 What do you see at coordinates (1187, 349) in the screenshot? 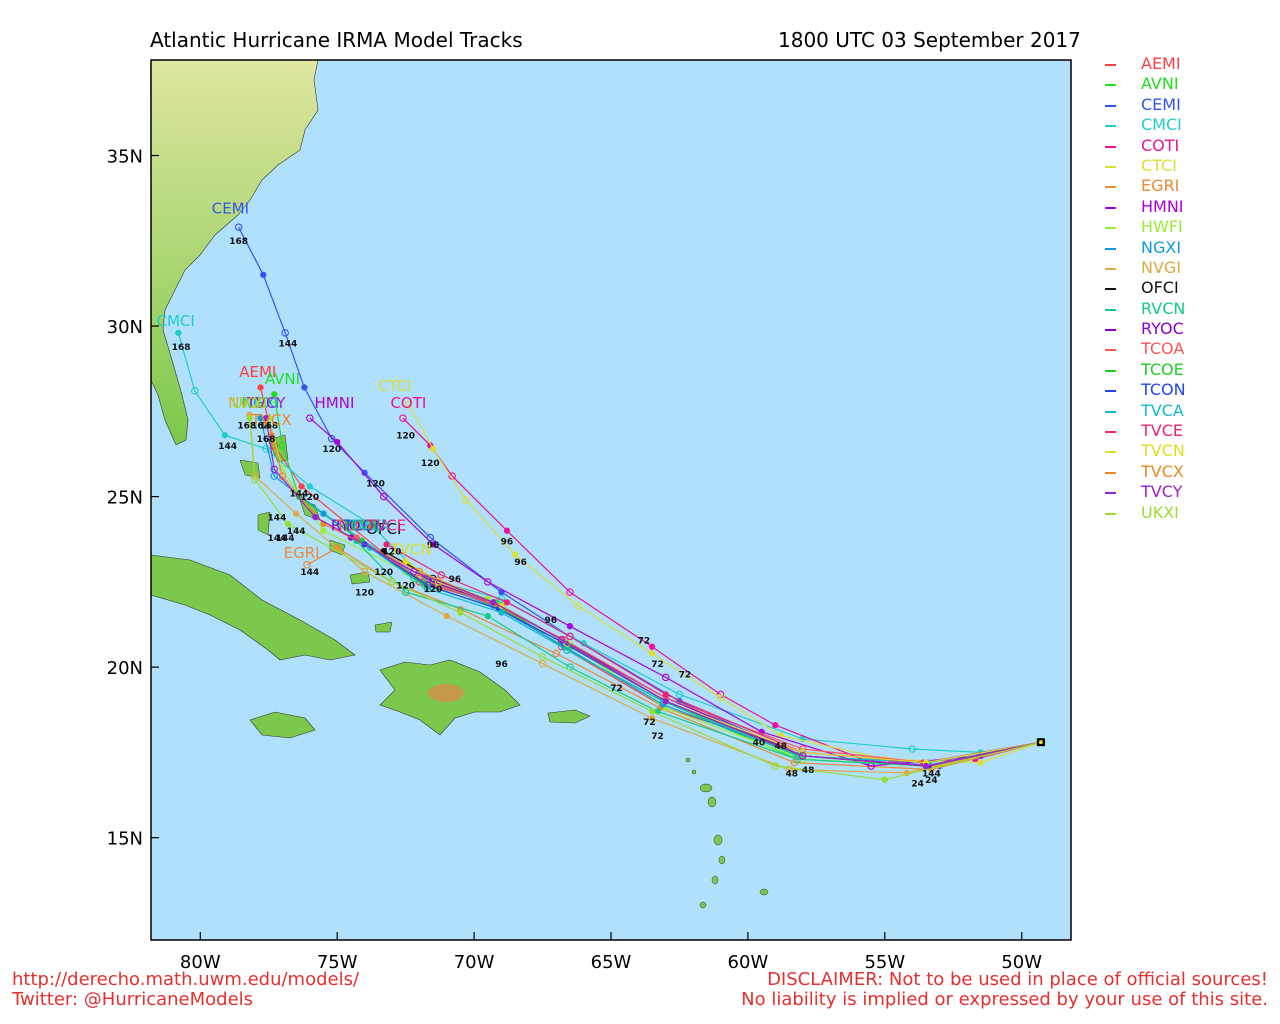
I see `legend-item-tcoa: TCOA` at bounding box center [1187, 349].